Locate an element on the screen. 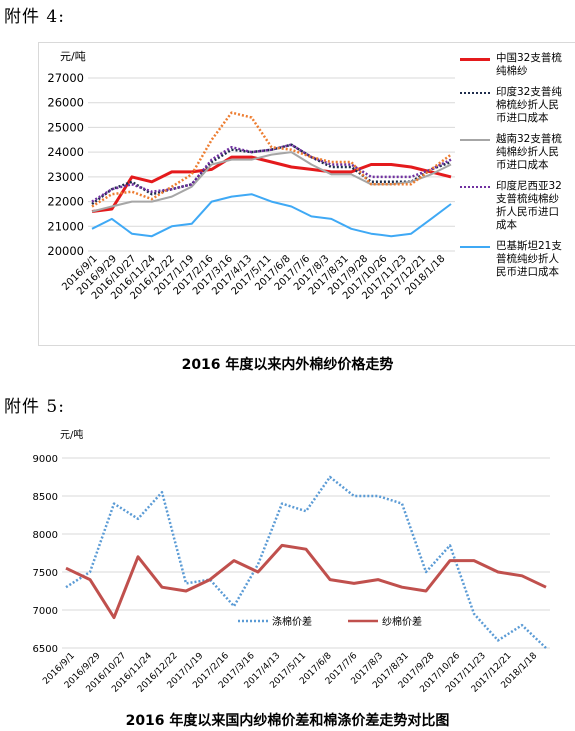 The width and height of the screenshot is (575, 731). chart-2-y-tick: 7000 is located at coordinates (45, 611).